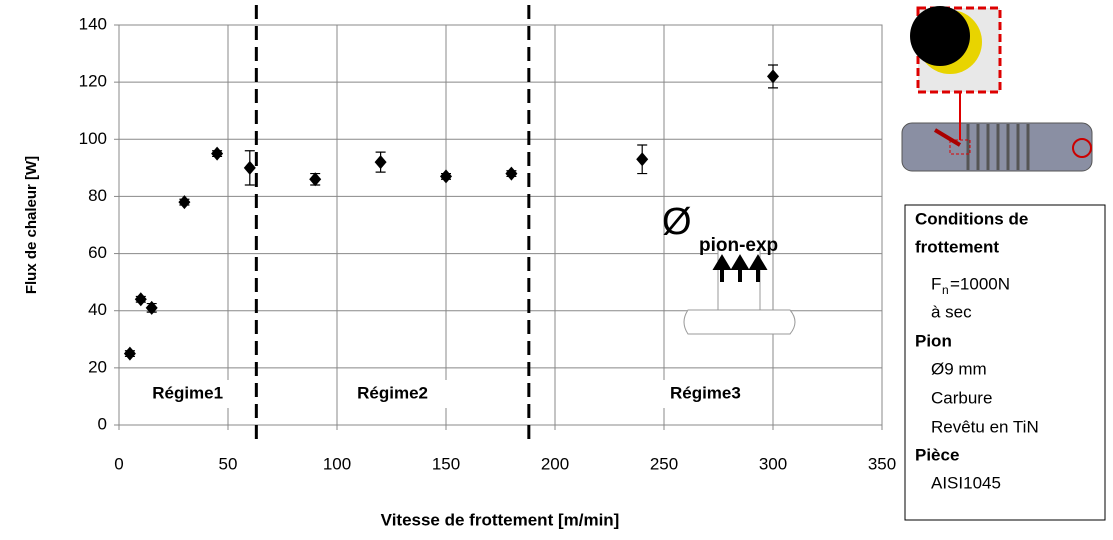 This screenshot has height=540, width=1113. What do you see at coordinates (97, 195) in the screenshot?
I see `y-tick-label: 80` at bounding box center [97, 195].